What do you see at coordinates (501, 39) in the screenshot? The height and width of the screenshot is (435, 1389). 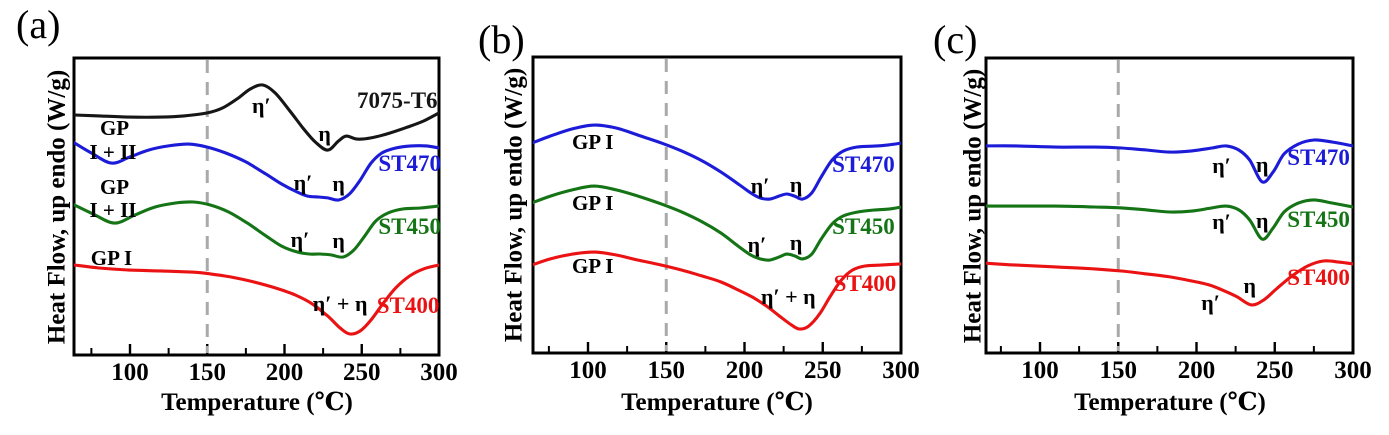 I see `panel-b-letter: (b)` at bounding box center [501, 39].